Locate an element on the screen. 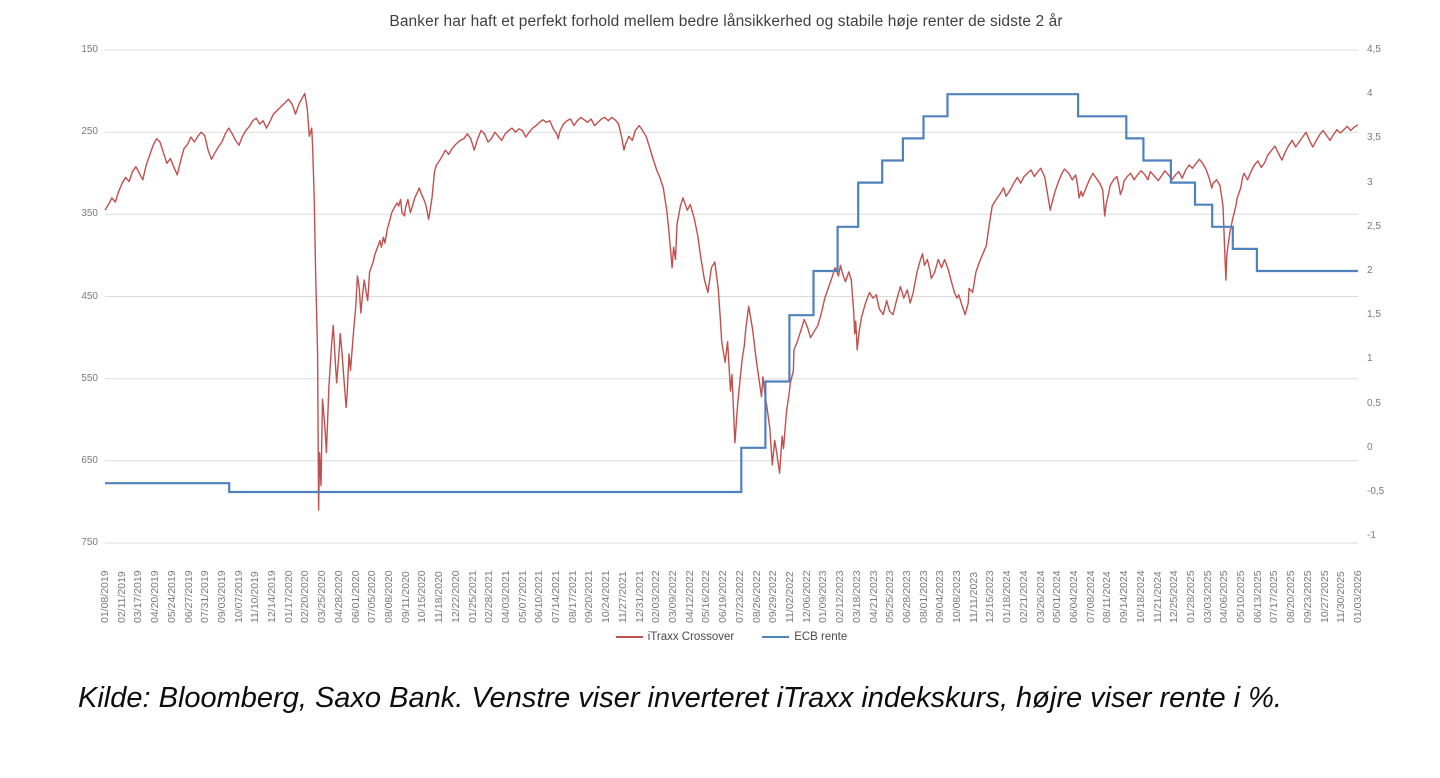  x-tick-label: 06/19/2022 is located at coordinates (723, 596).